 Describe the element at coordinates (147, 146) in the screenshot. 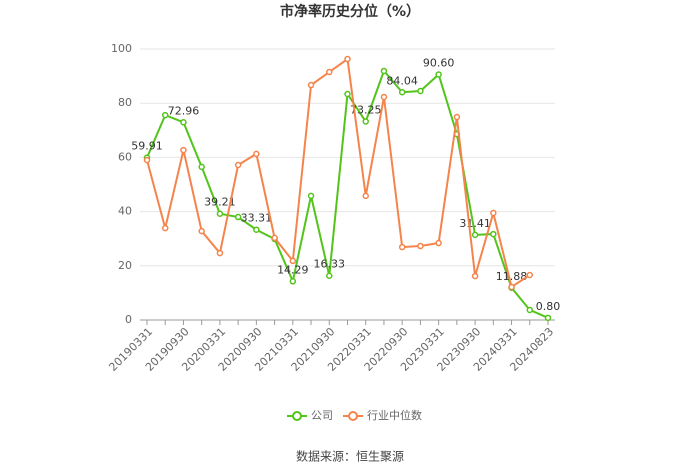

I see `value-label: 59.91` at that location.